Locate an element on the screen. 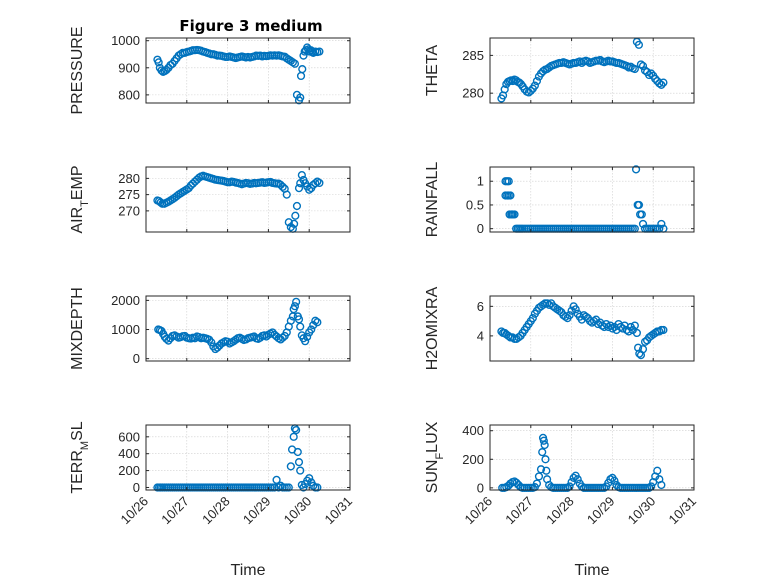 The width and height of the screenshot is (778, 583). subplot-mixdepth: 0 1000 2000 MIXDEPTH is located at coordinates (210, 328).